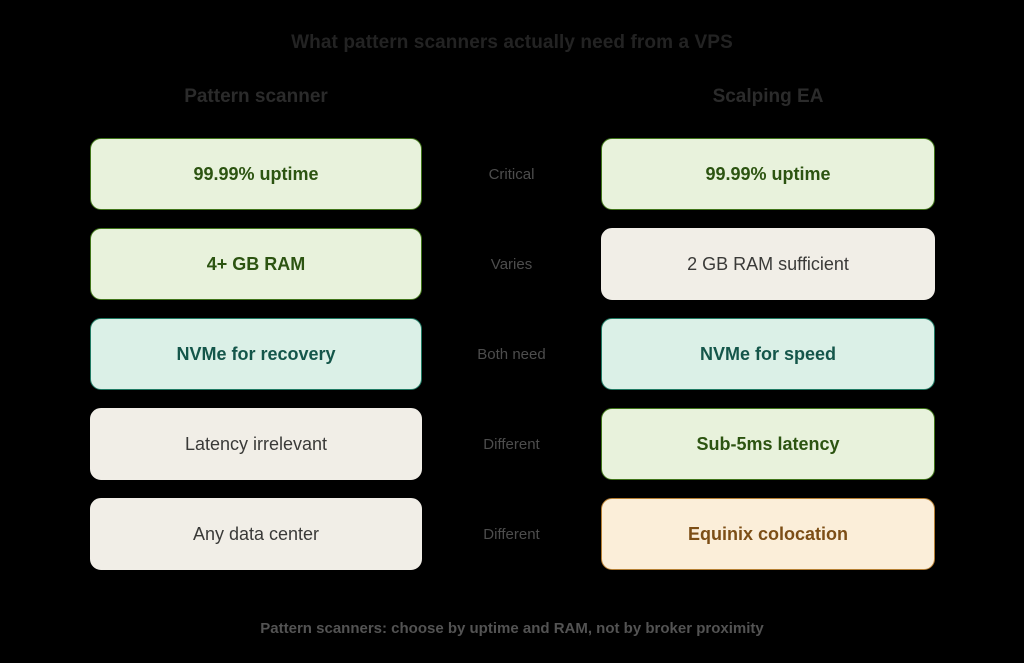 The height and width of the screenshot is (663, 1024). Describe the element at coordinates (768, 444) in the screenshot. I see `right-card: Sub-5ms latency` at that location.